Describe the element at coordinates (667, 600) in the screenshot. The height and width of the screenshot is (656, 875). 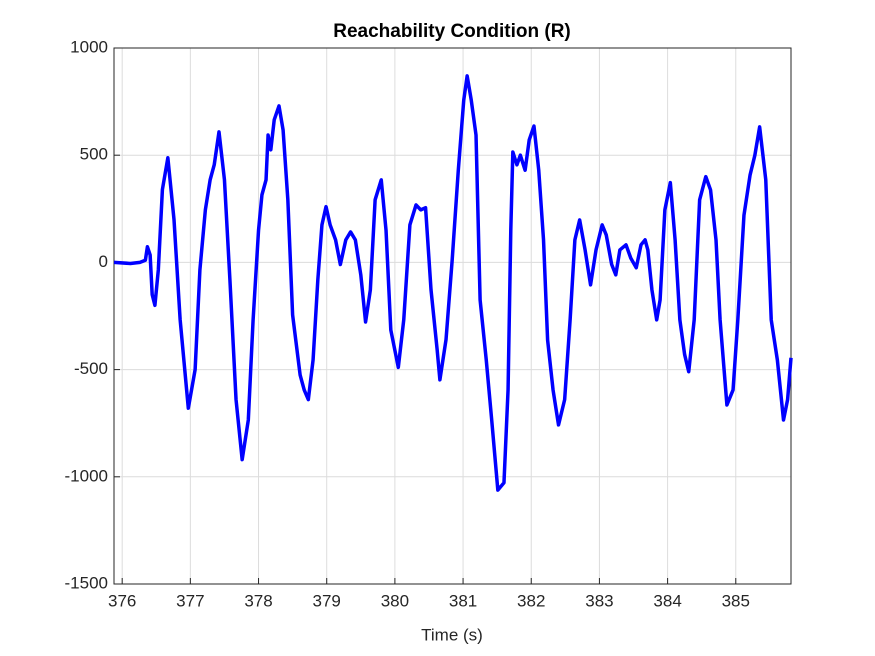
I see `x-tick-label: 384` at that location.